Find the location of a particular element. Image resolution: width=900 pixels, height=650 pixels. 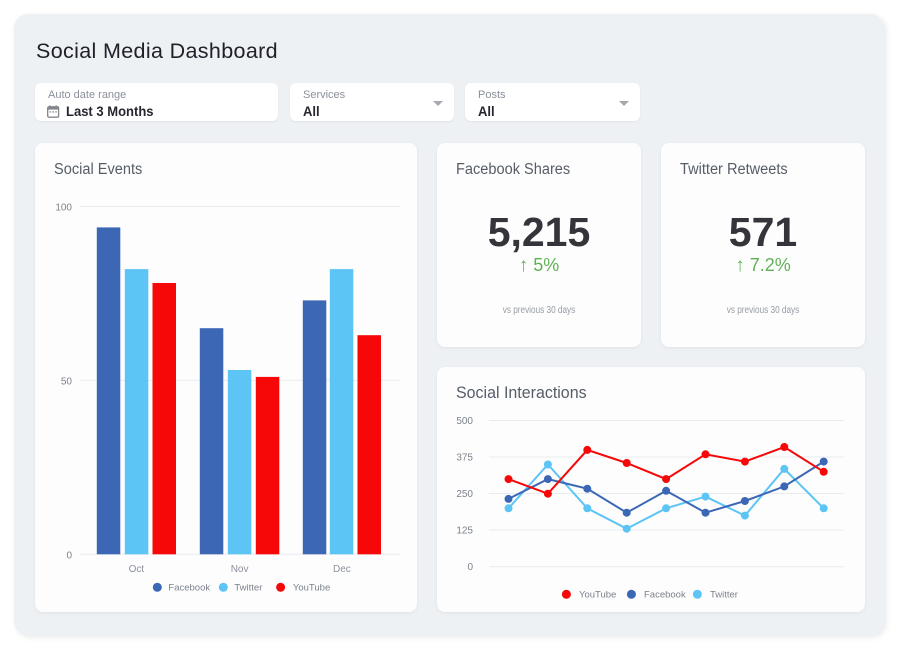

svg-text: 375 is located at coordinates (464, 458).